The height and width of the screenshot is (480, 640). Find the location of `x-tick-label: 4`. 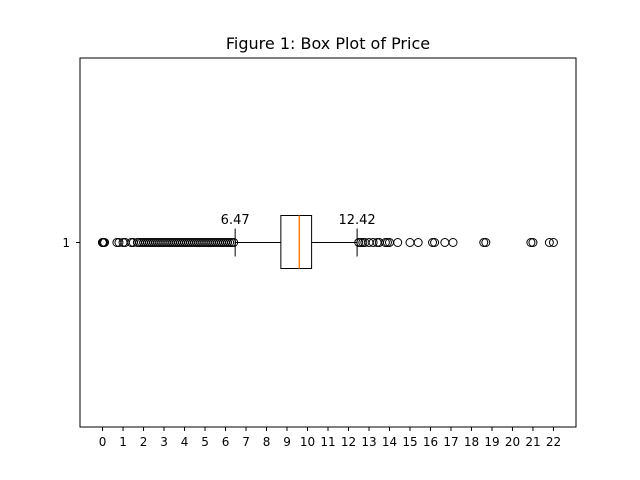

x-tick-label: 4 is located at coordinates (185, 442).